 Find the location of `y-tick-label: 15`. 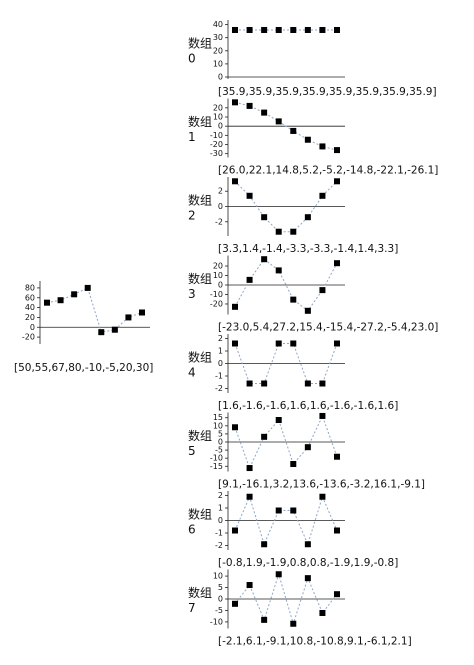

y-tick-label: 15 is located at coordinates (218, 417).